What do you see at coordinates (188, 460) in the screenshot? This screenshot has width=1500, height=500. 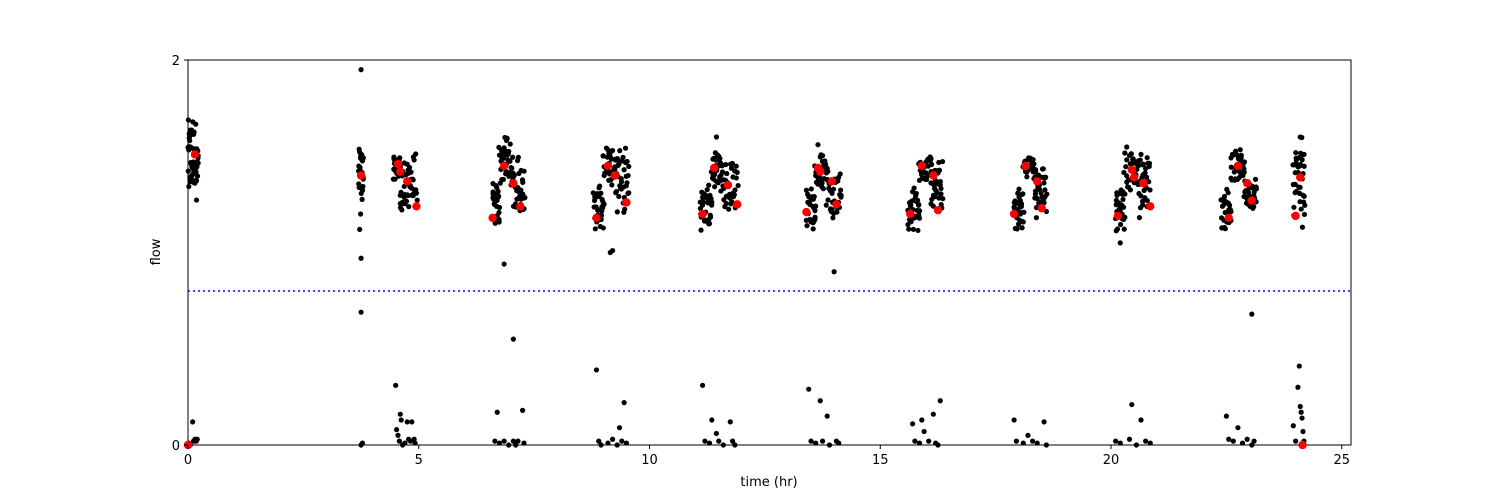 I see `x-tick-label: 0` at bounding box center [188, 460].